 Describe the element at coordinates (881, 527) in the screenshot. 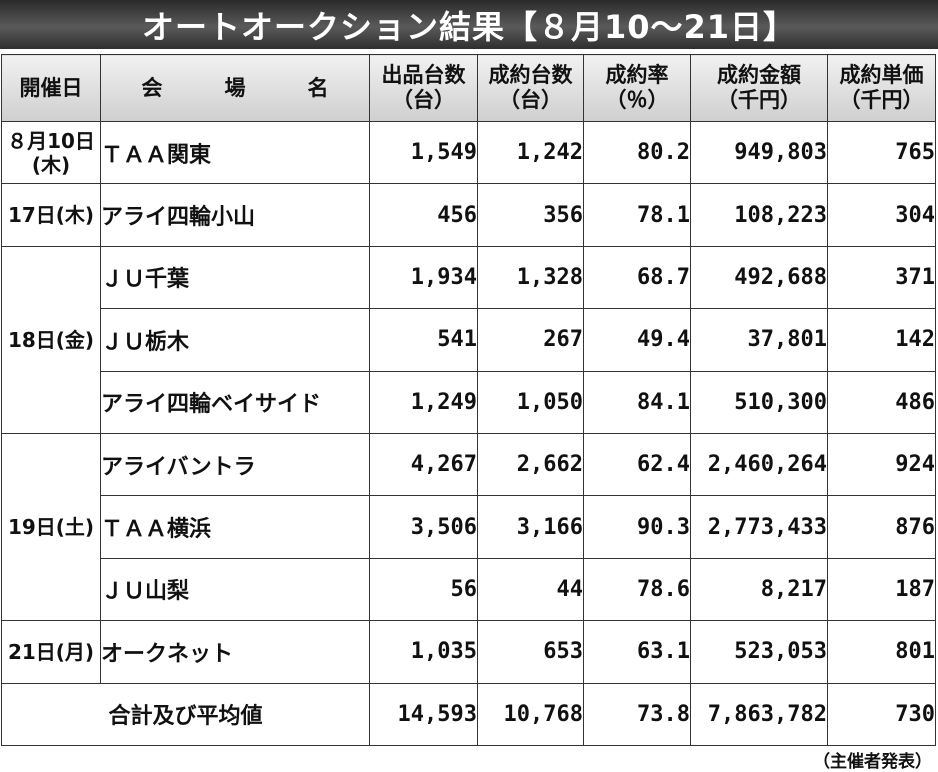

I see `unit-price-cell: 876` at that location.